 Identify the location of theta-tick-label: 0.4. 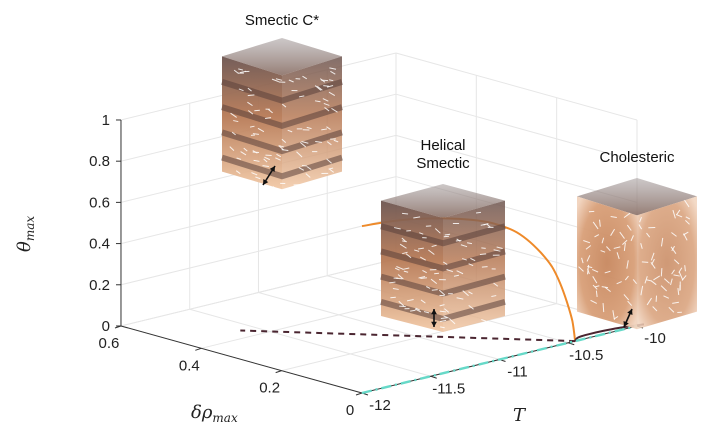
(99, 244).